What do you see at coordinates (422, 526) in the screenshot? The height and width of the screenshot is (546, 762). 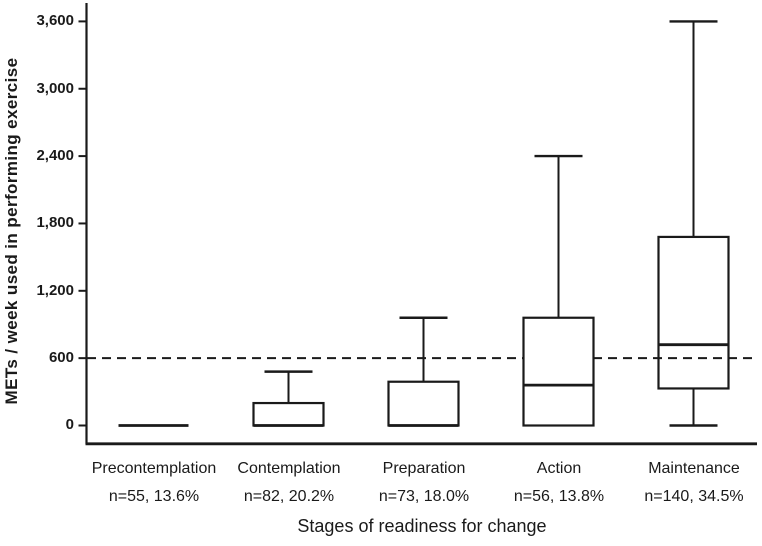 I see `x-axis-title: Stages of readiness for change` at bounding box center [422, 526].